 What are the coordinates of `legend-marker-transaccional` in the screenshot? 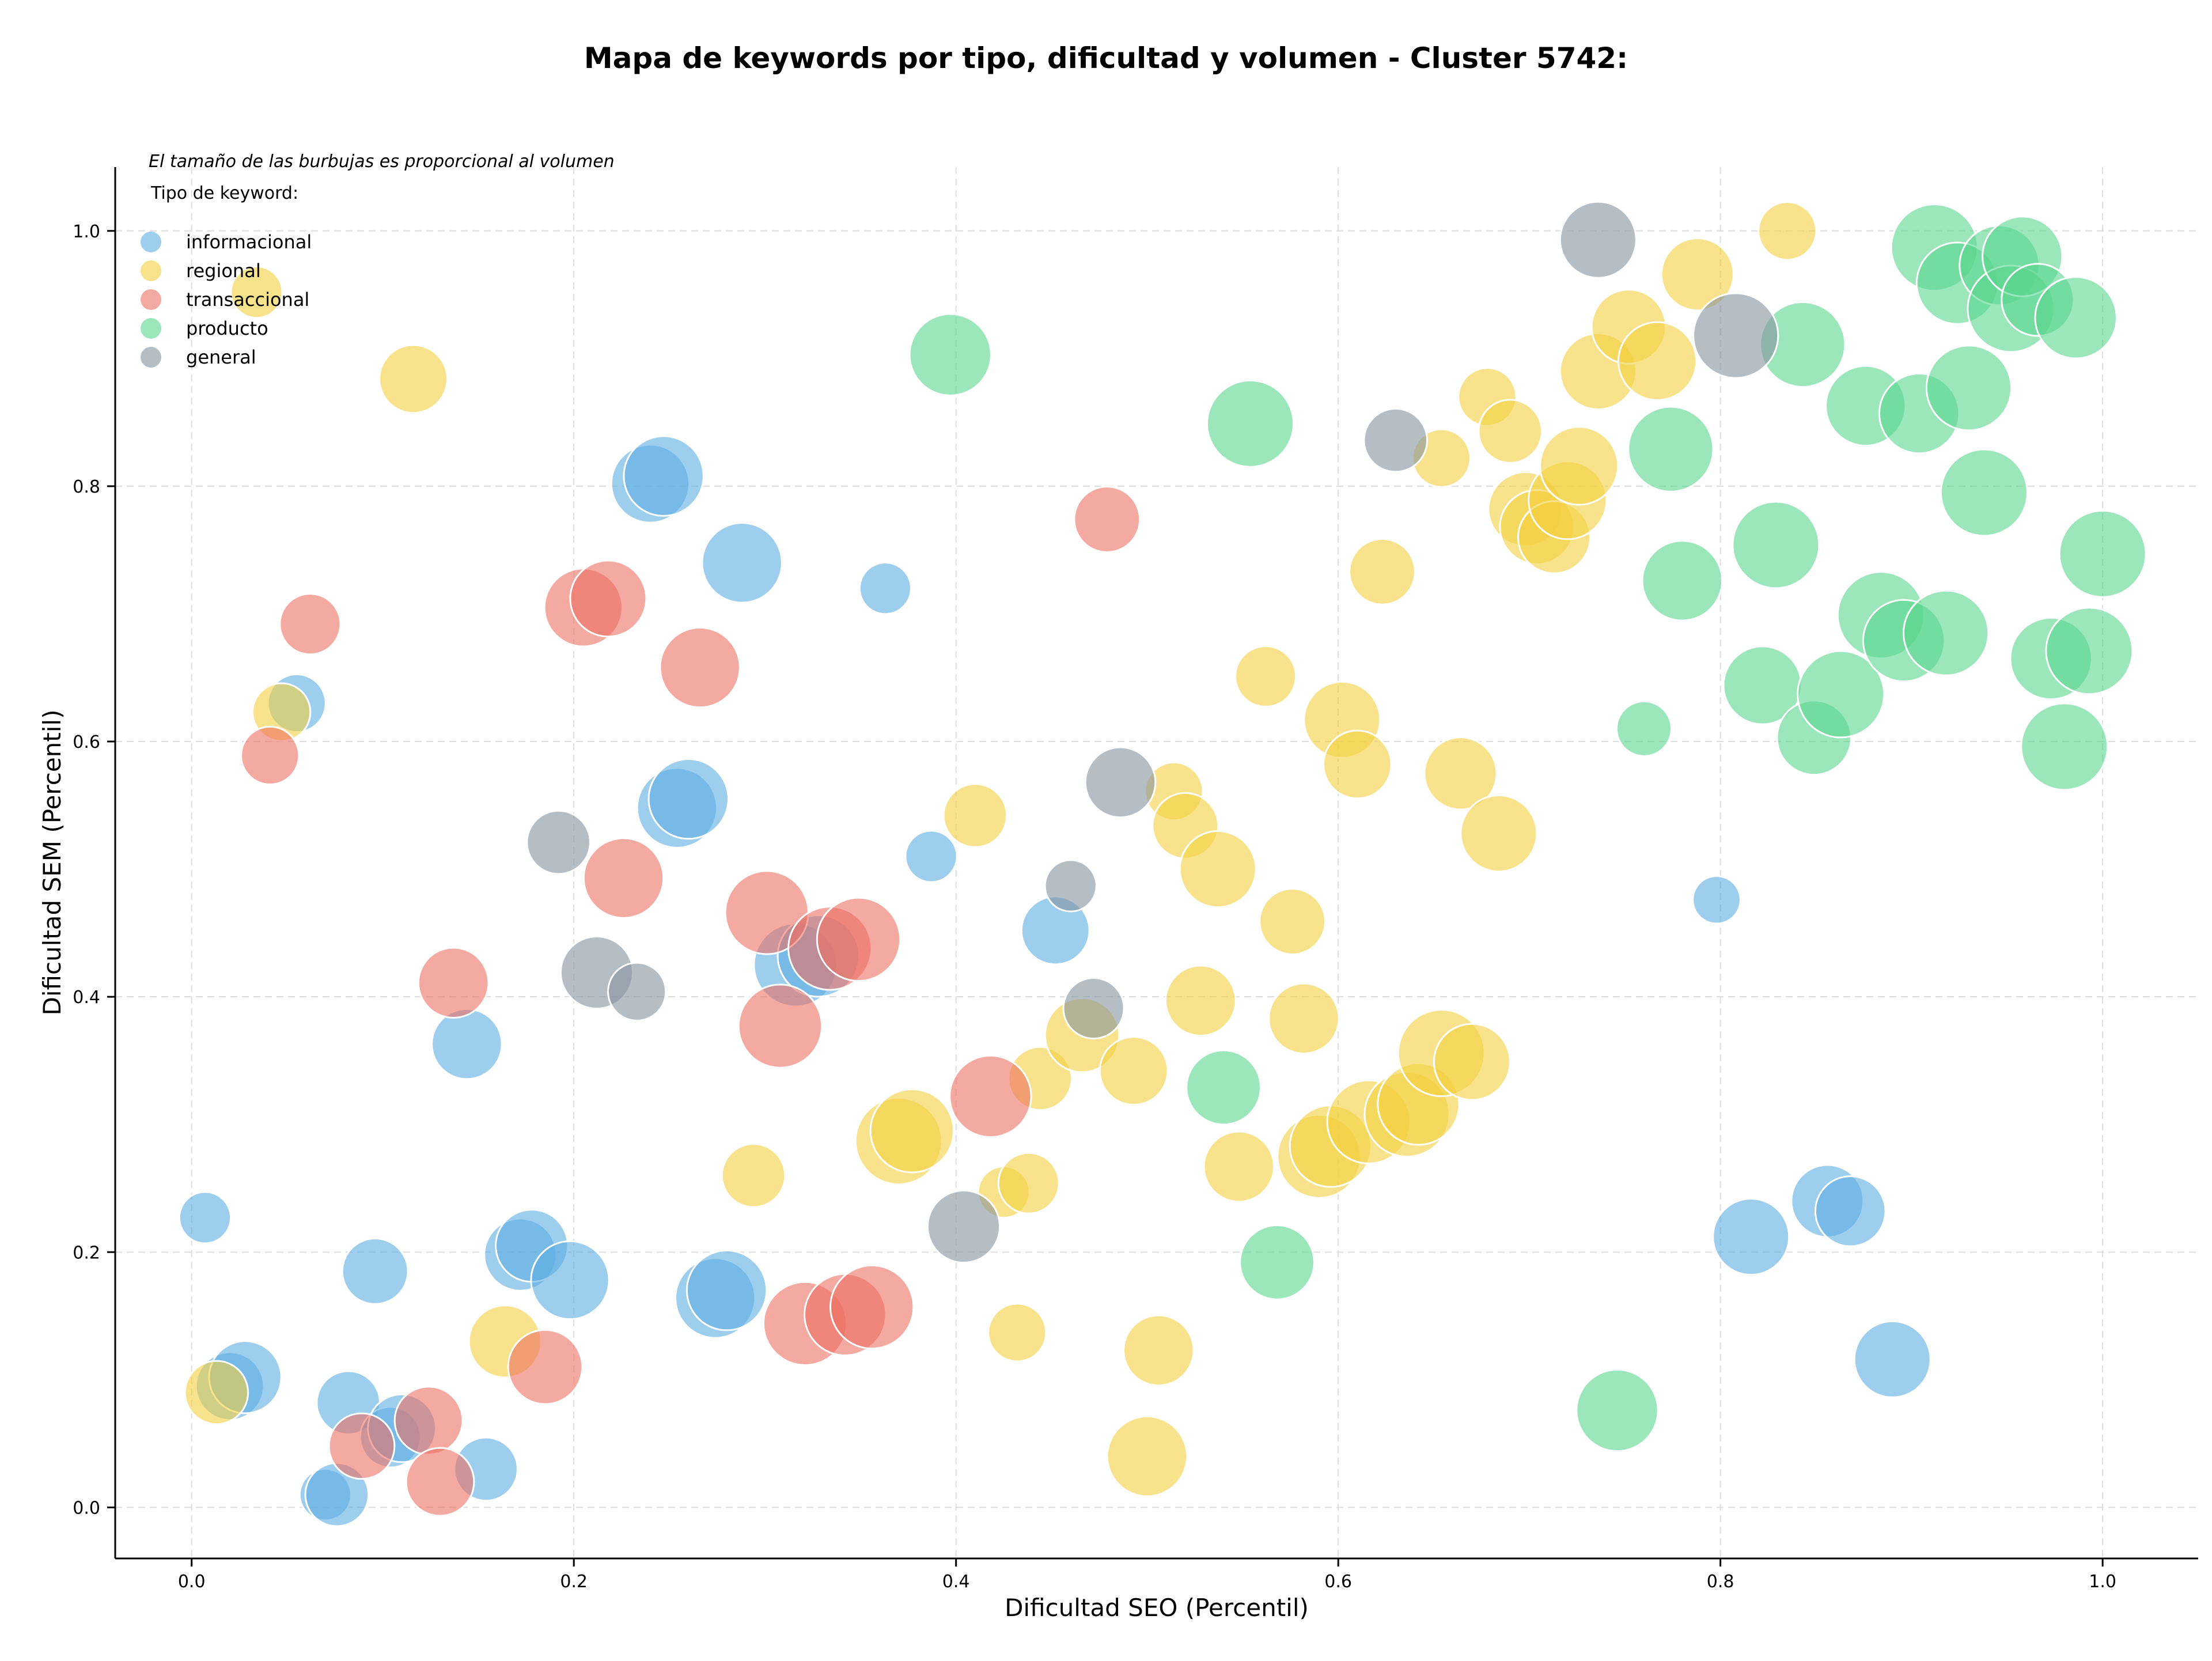 It's located at (151, 299).